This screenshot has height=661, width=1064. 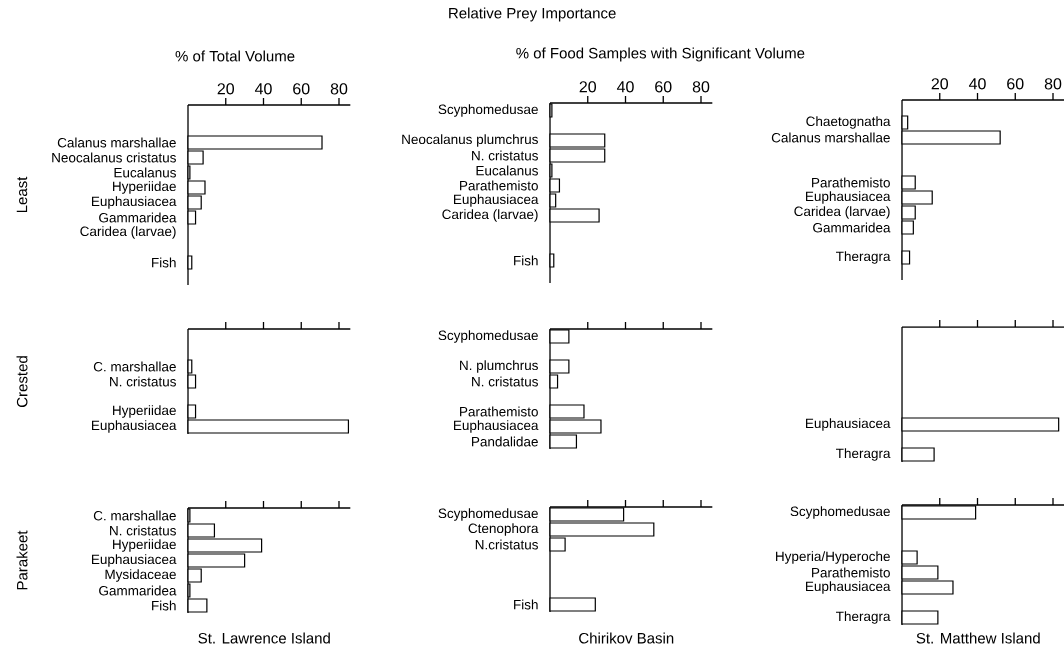 What do you see at coordinates (235, 56) in the screenshot?
I see `x-axis-title: % of Total Volume` at bounding box center [235, 56].